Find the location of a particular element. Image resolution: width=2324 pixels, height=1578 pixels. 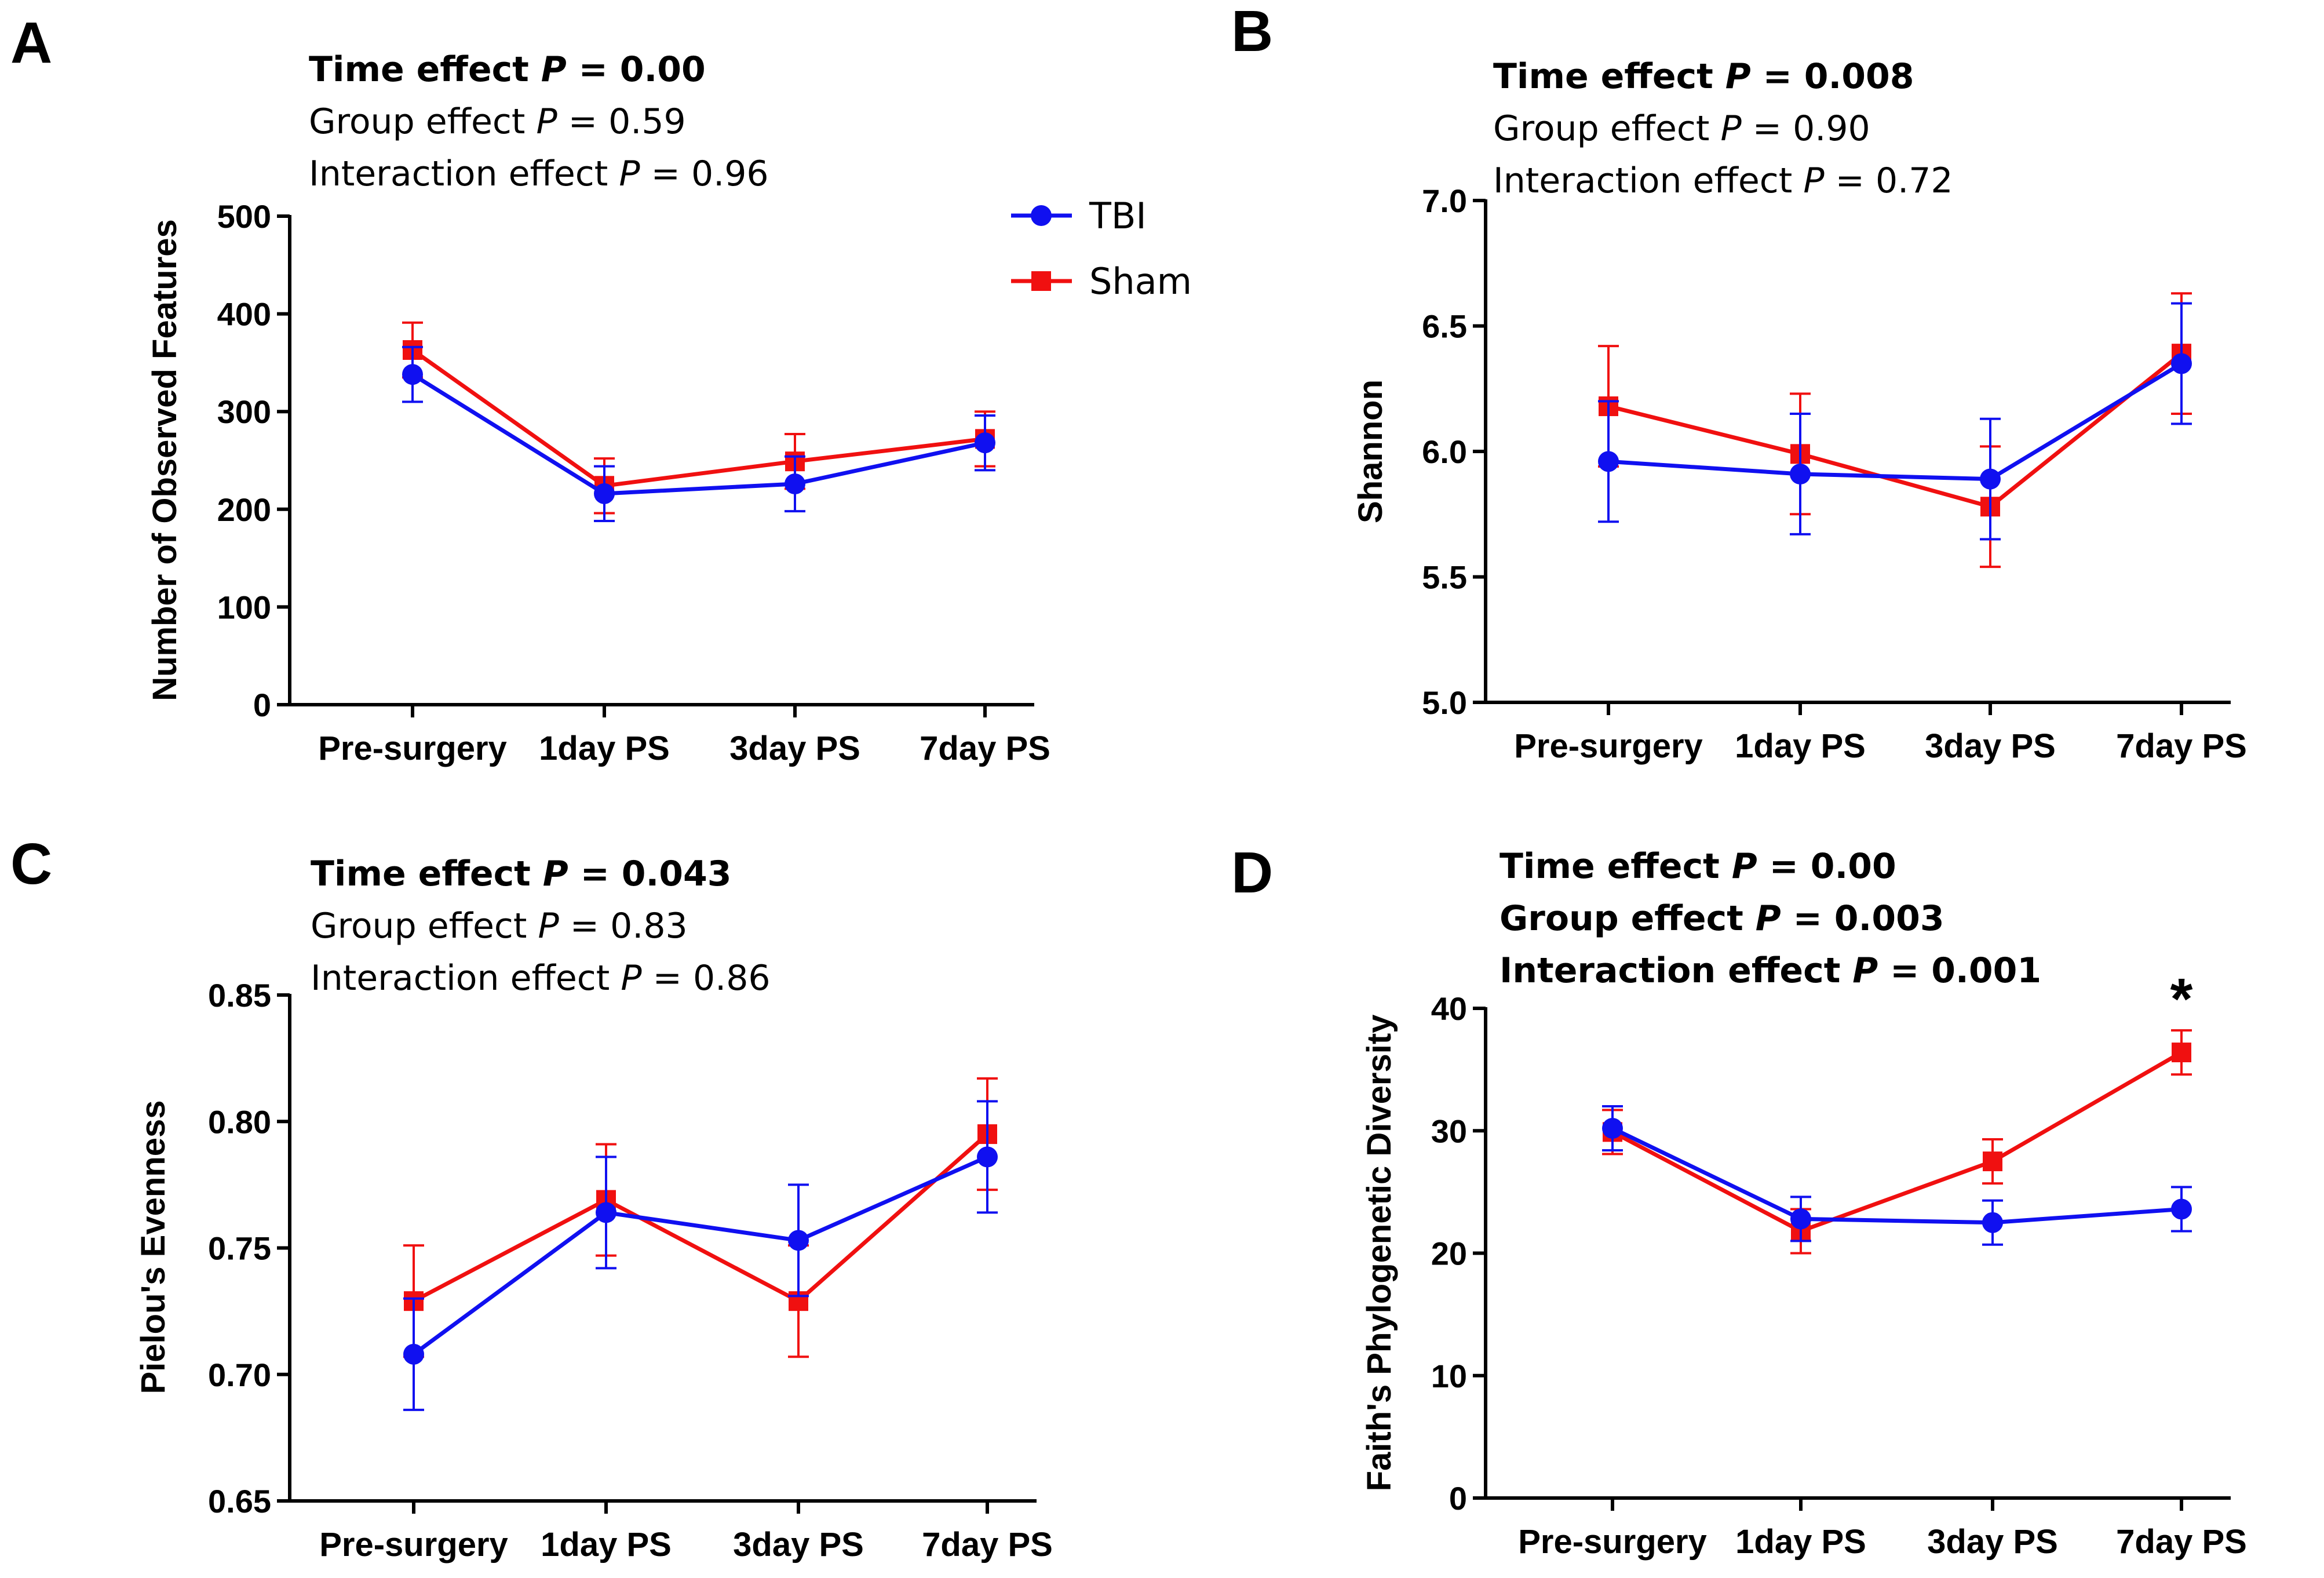

stat-line: Interaction effect P = 0.001 is located at coordinates (1770, 970).